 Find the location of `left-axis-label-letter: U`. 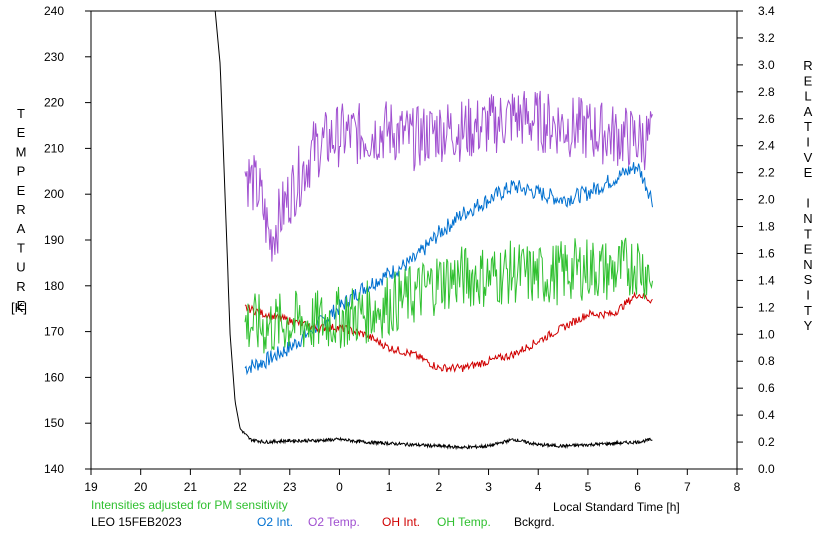

left-axis-label-letter: U is located at coordinates (20, 267).